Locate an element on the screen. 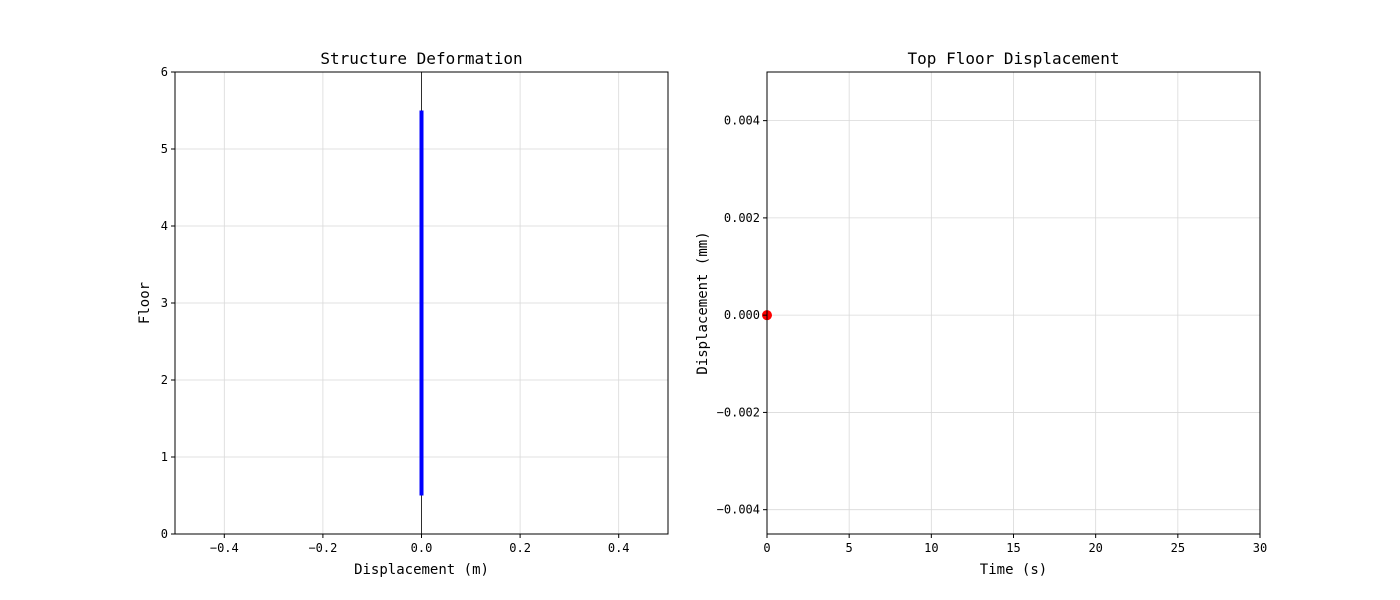 The width and height of the screenshot is (1400, 600). x-tick-label: 25 is located at coordinates (1178, 548).